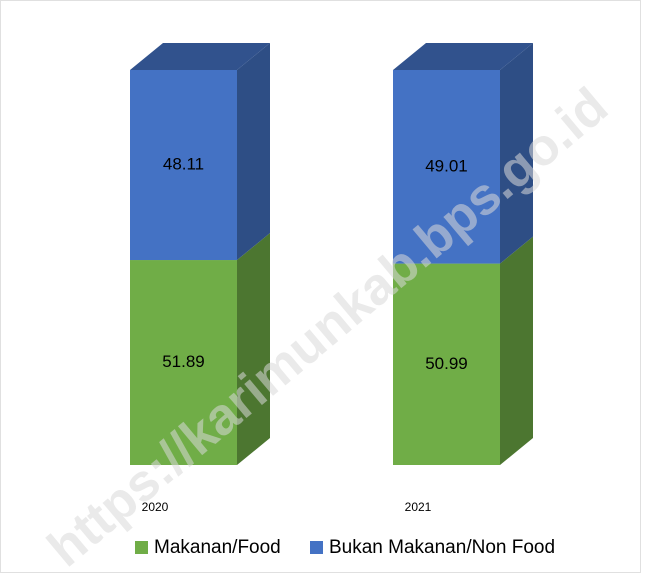  Describe the element at coordinates (418, 507) in the screenshot. I see `x-tick-label: 2021` at that location.